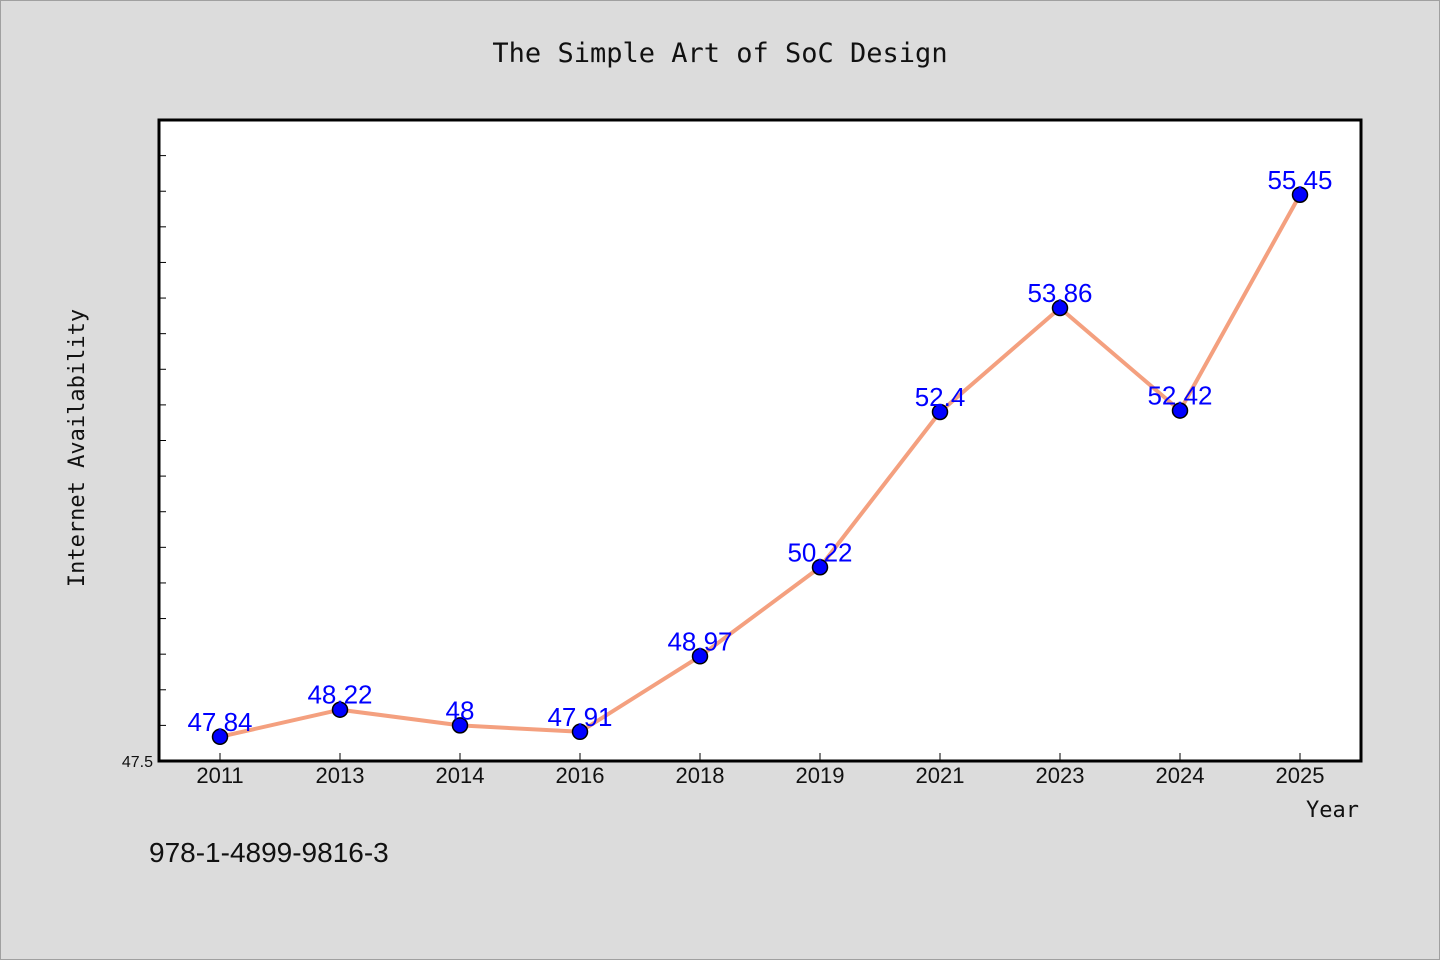 The width and height of the screenshot is (1440, 960). Describe the element at coordinates (699, 641) in the screenshot. I see `data-label: 48.97` at that location.